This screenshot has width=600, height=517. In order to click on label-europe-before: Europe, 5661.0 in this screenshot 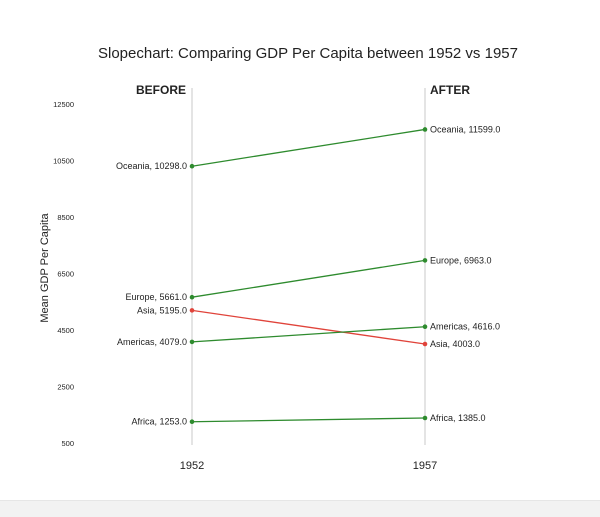, I will do `click(156, 297)`.